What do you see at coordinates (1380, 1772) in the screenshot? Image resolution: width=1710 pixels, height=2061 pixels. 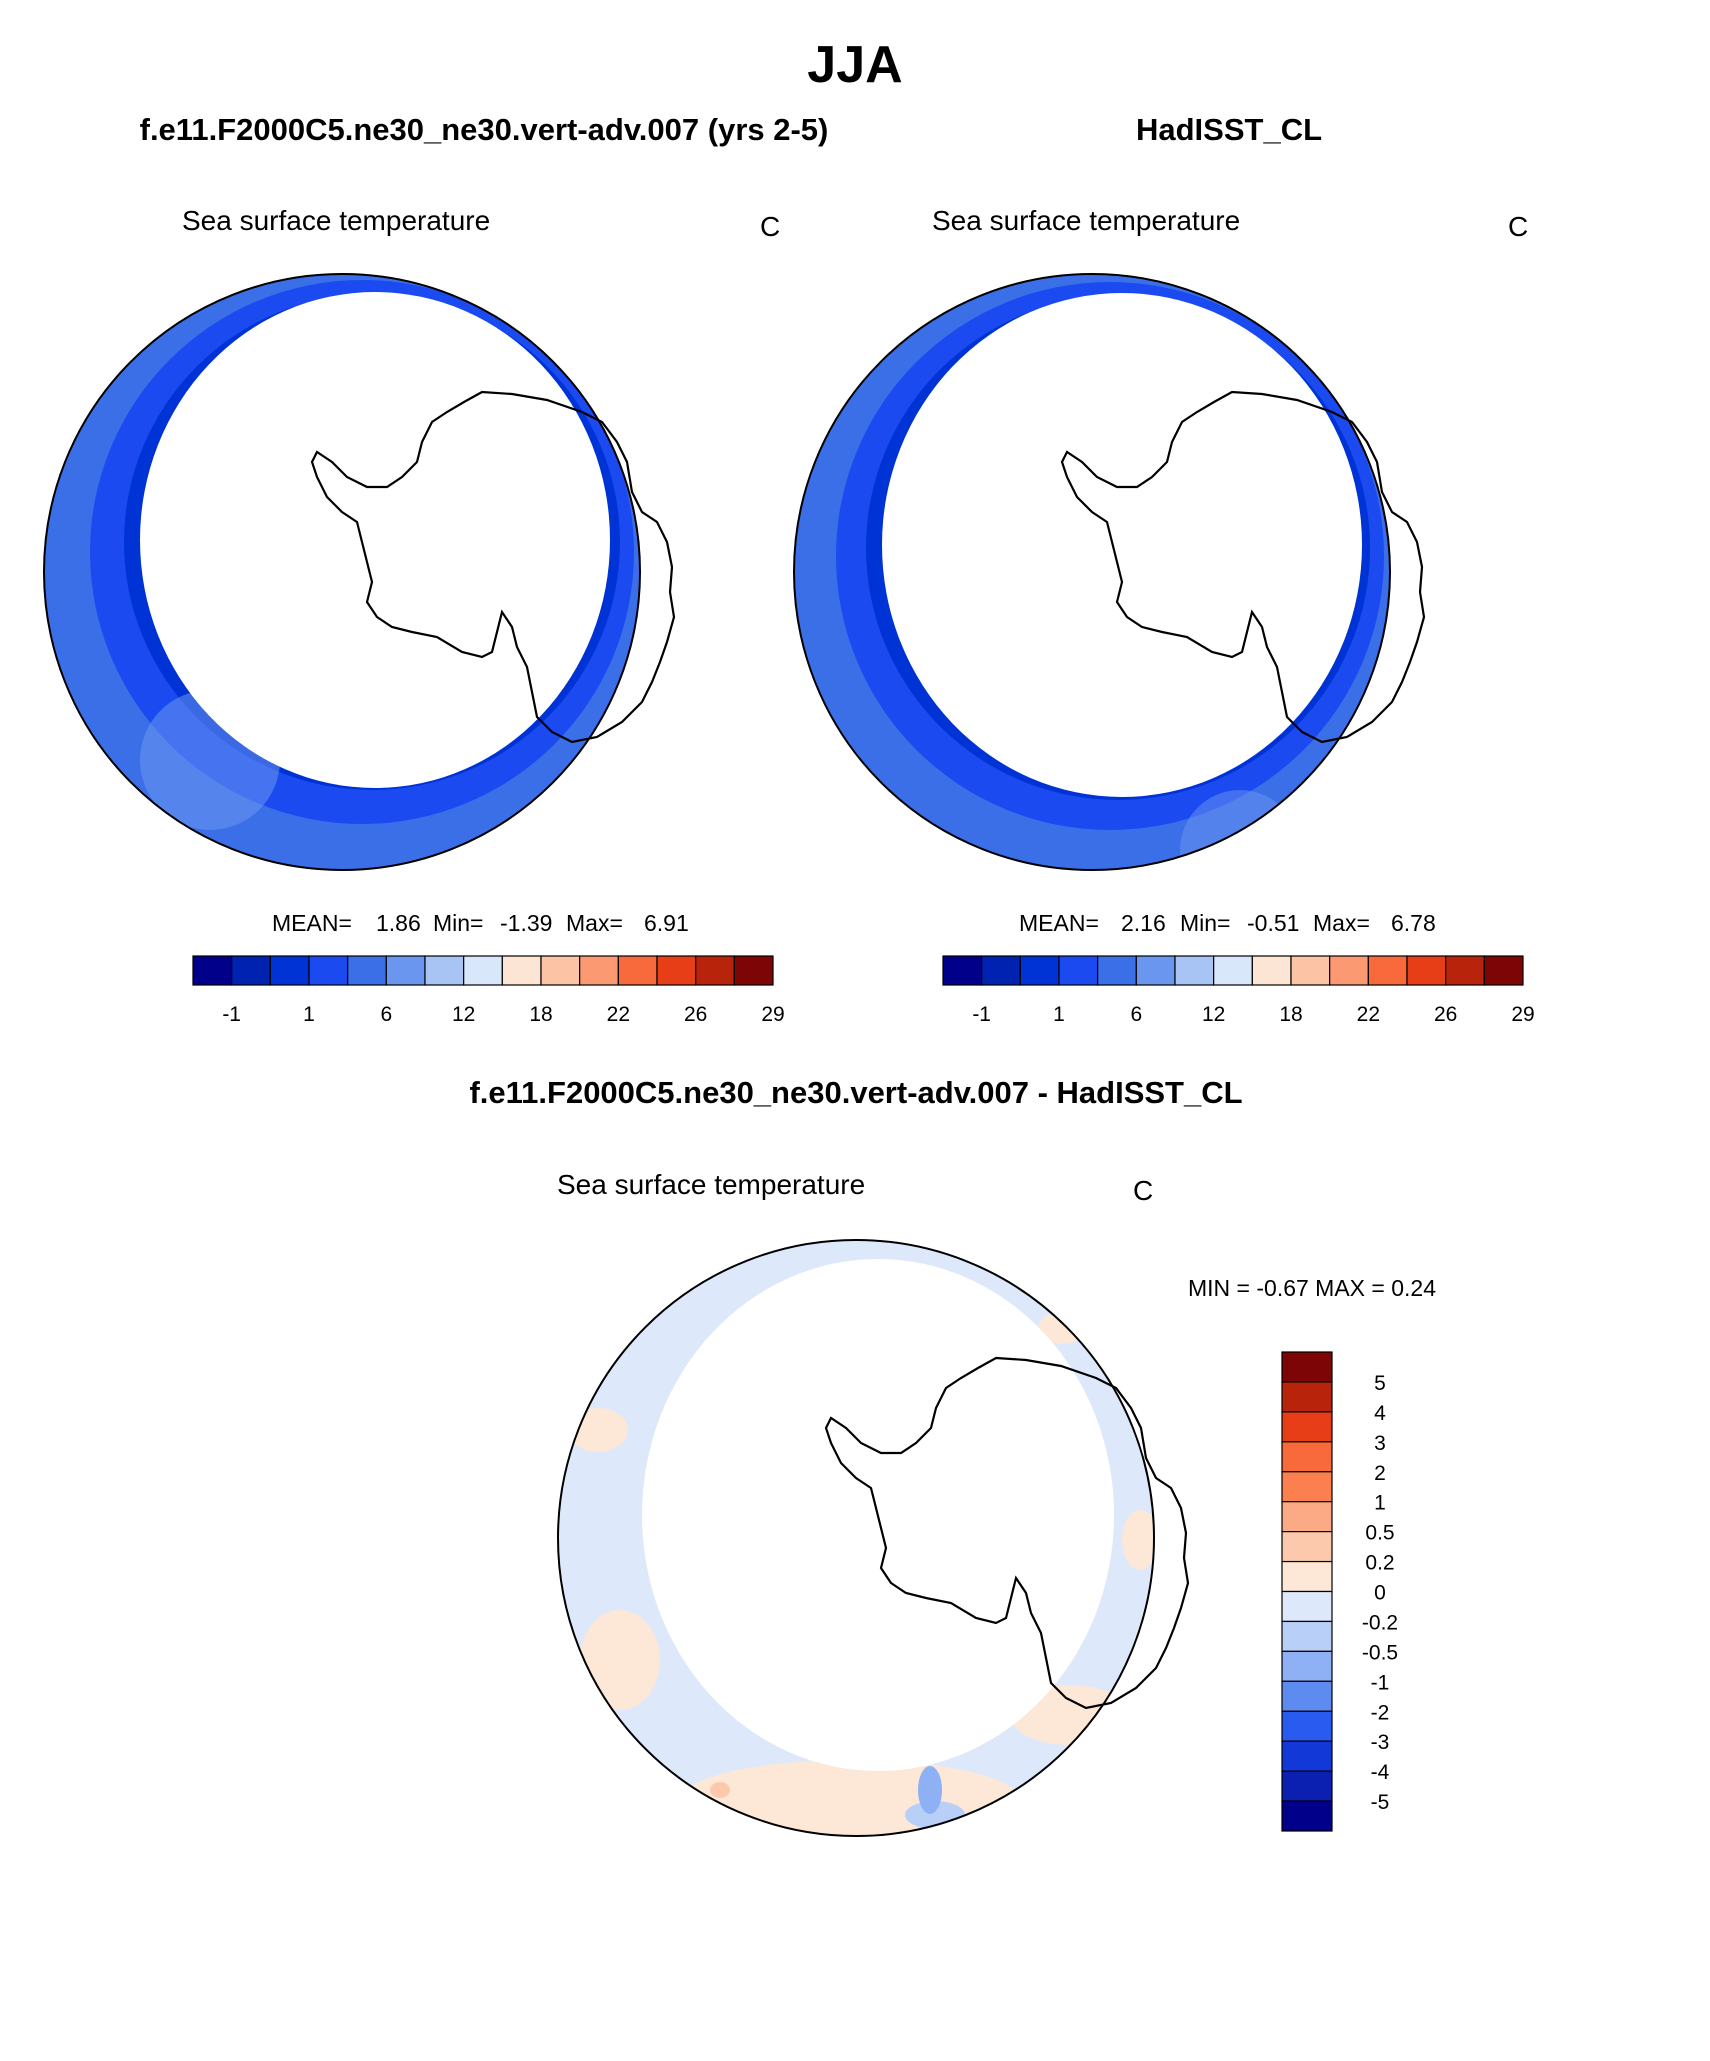 I see `colorbar-tick-label: -4` at bounding box center [1380, 1772].